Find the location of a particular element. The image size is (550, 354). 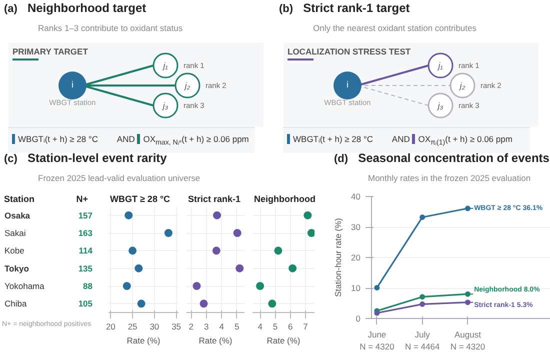

y-tick-label: 40 is located at coordinates (356, 197).